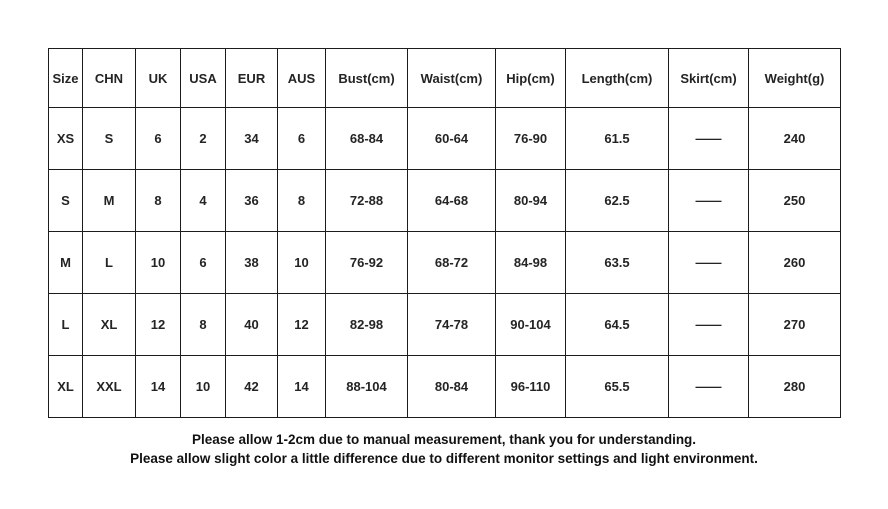 The width and height of the screenshot is (888, 509). I want to click on table-row: S M 8 4 36 8 72-88 64-68 80-94 62.5 —— 250, so click(444, 200).